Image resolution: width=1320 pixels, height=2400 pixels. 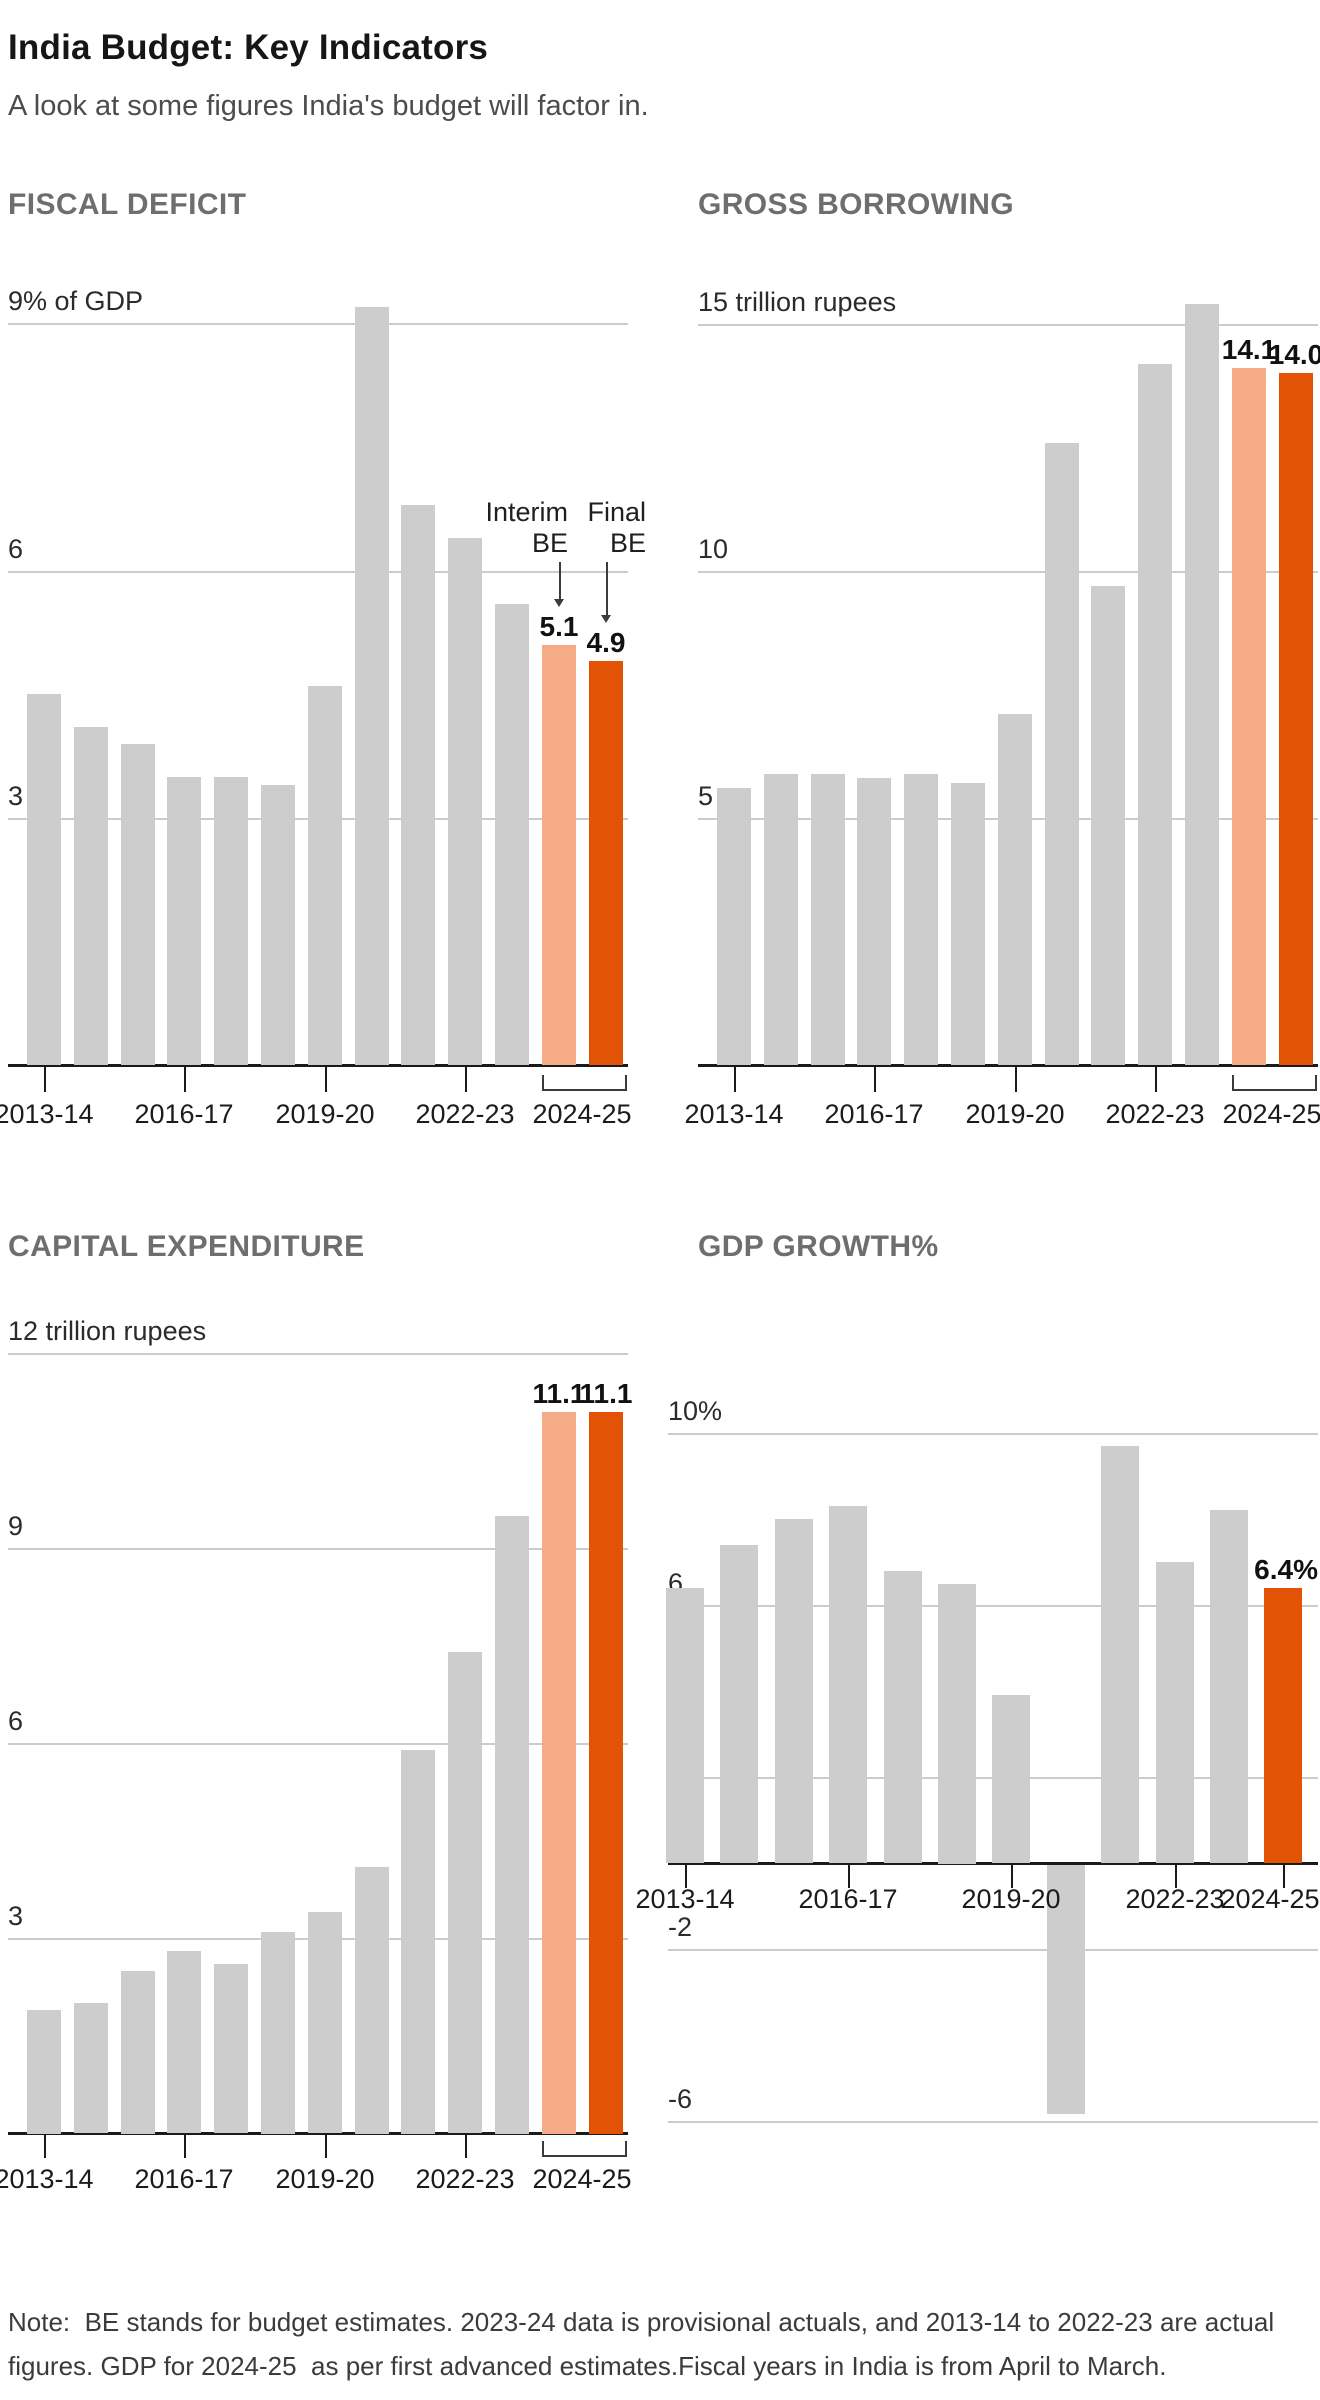 What do you see at coordinates (1286, 1569) in the screenshot?
I see `value-label-2024-25: 6.4%` at bounding box center [1286, 1569].